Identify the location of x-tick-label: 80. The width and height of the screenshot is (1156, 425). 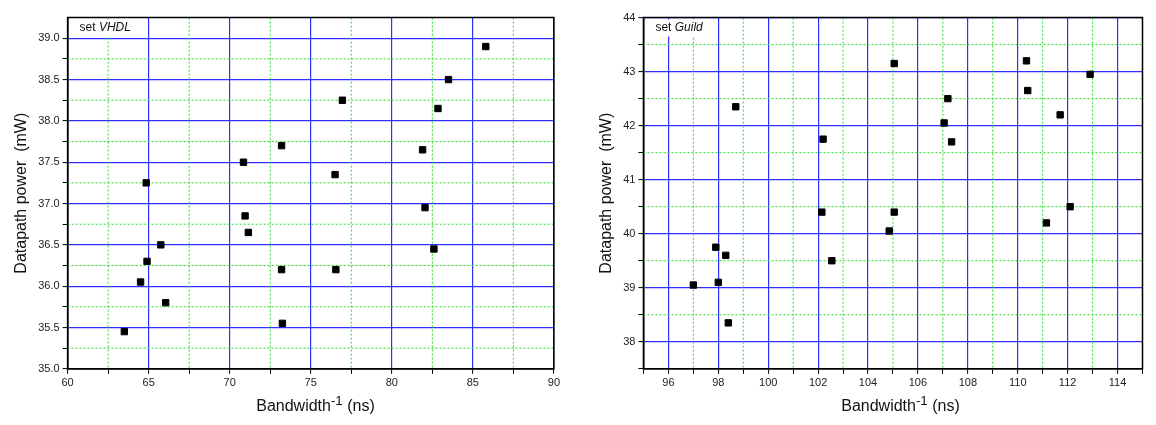
(391, 382).